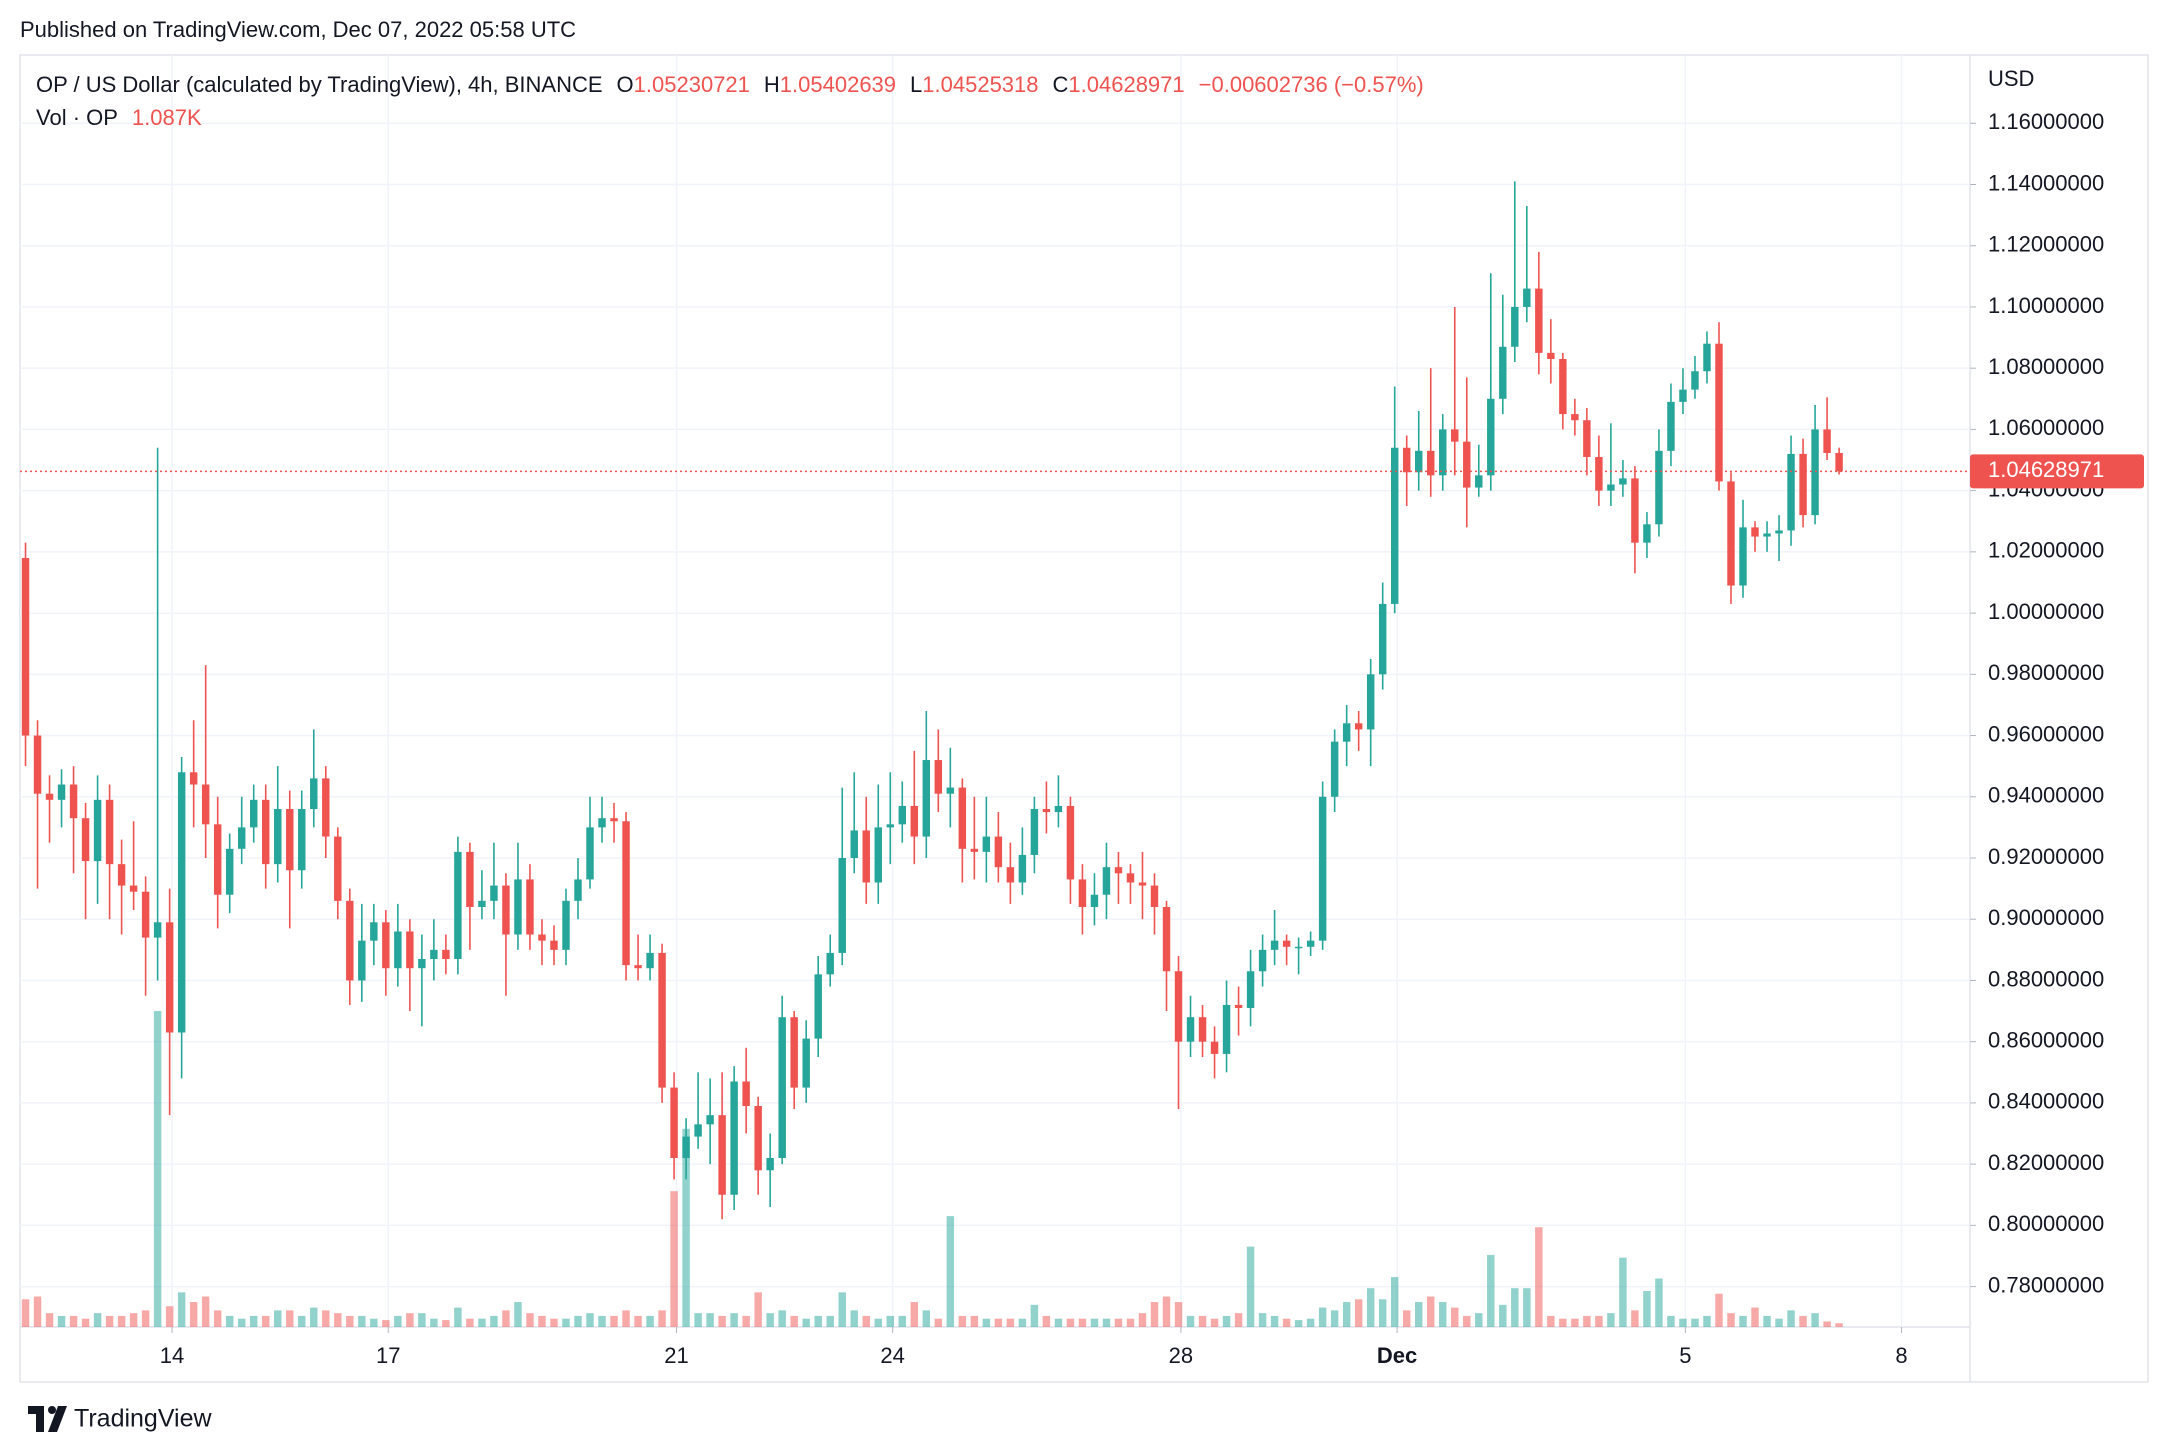 The height and width of the screenshot is (1454, 2172). Describe the element at coordinates (2046, 1223) in the screenshot. I see `y-tick-label: 0.80000000` at that location.